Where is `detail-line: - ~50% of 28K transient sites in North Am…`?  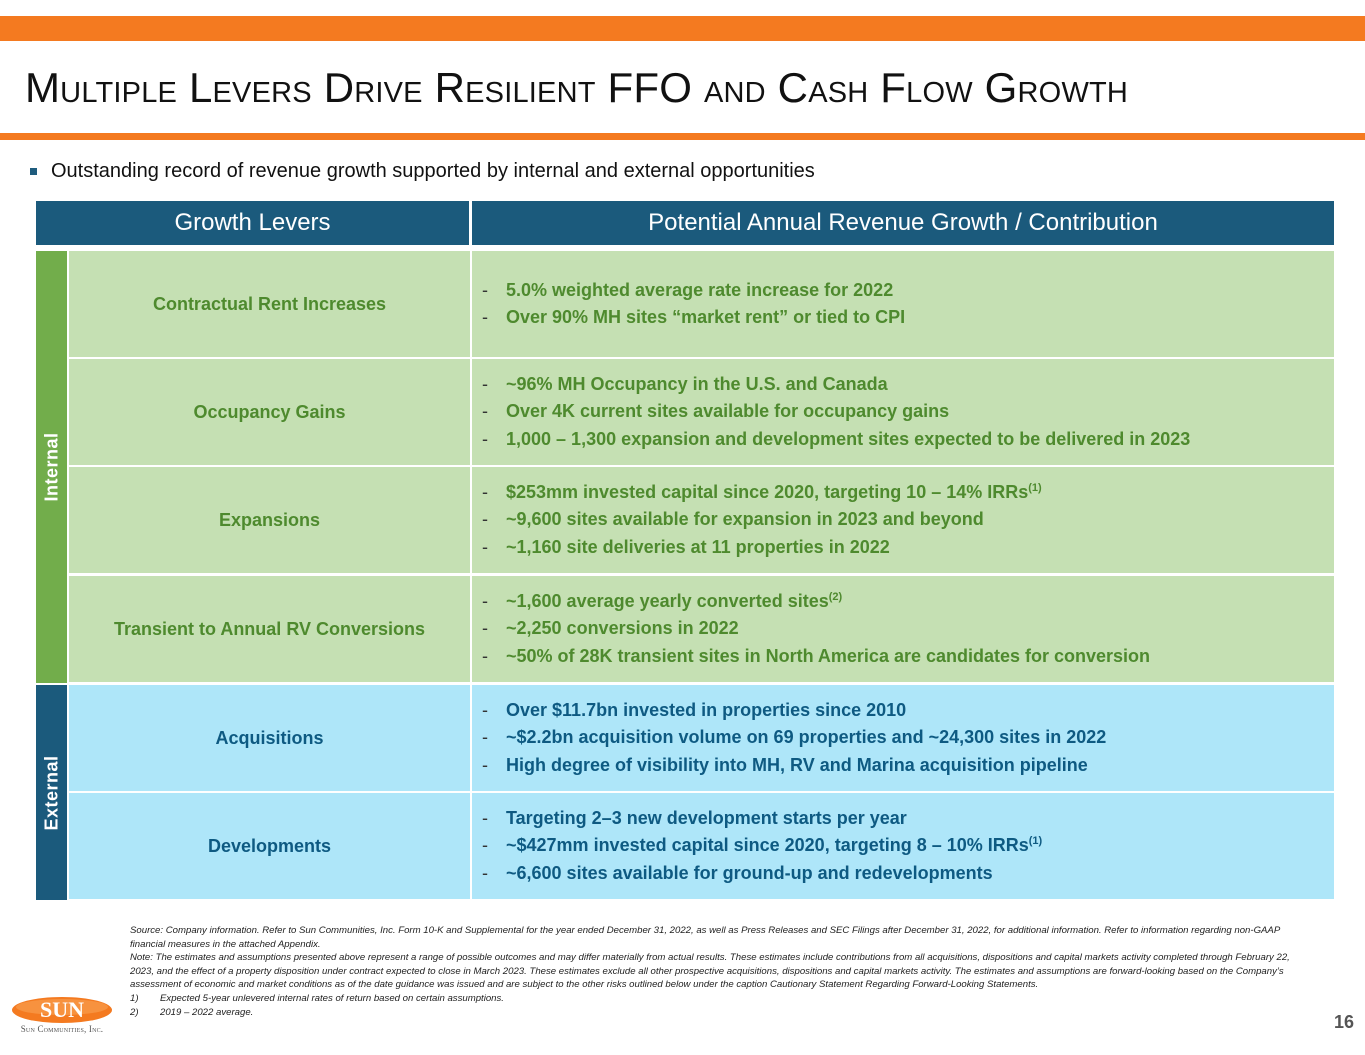
detail-line: - ~50% of 28K transient sites in North Am… is located at coordinates (908, 657).